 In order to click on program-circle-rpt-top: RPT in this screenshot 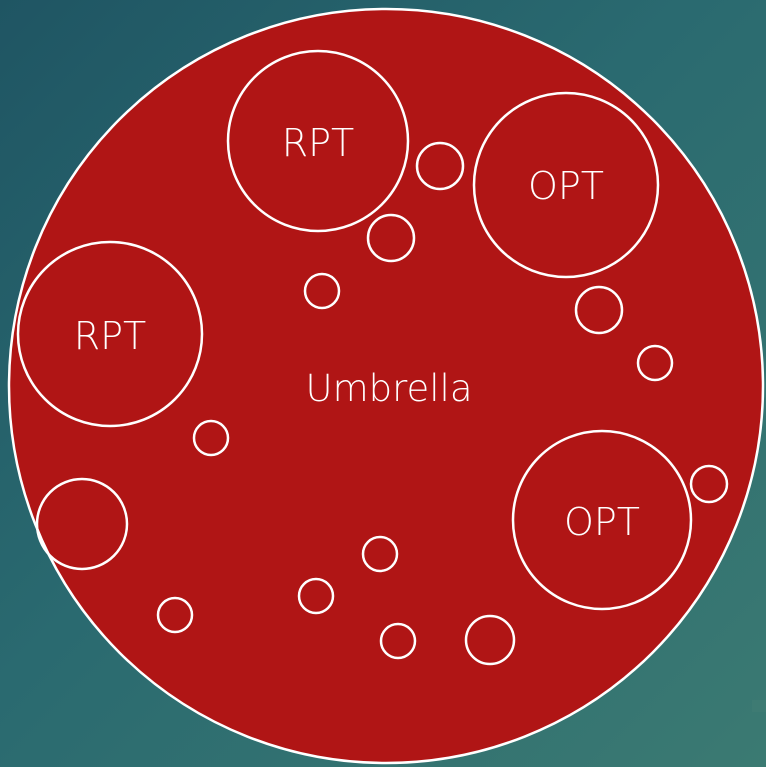, I will do `click(318, 141)`.